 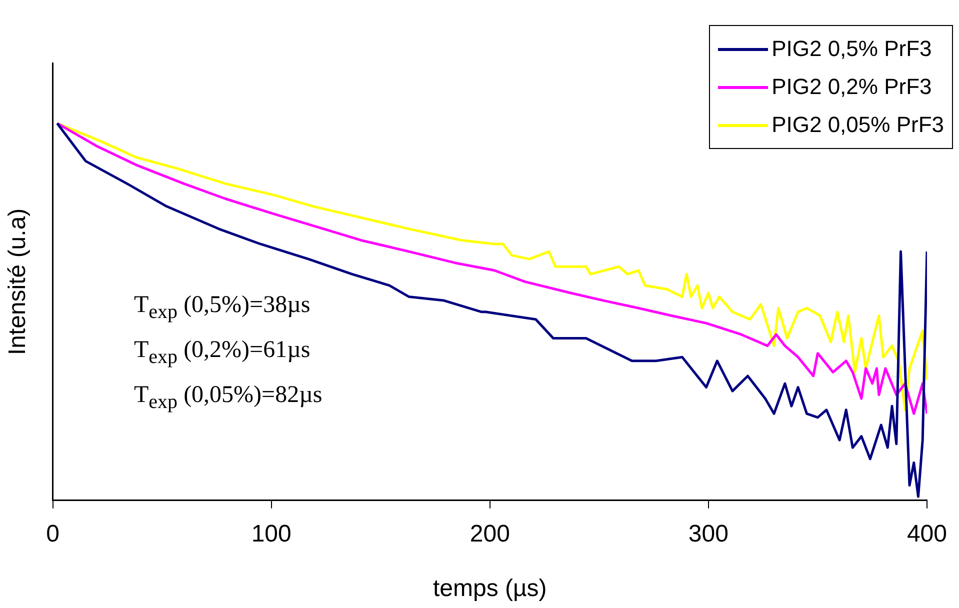 I want to click on annotation: T$_{exp}$ (0,5%)=38µs, so click(x=223, y=308).